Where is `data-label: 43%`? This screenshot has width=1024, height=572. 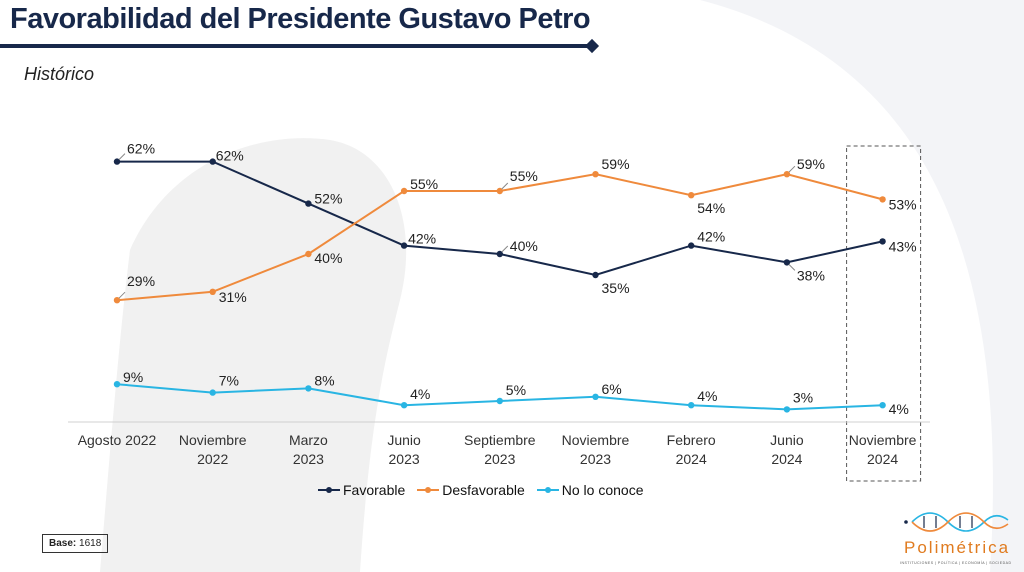
data-label: 43% is located at coordinates (903, 246).